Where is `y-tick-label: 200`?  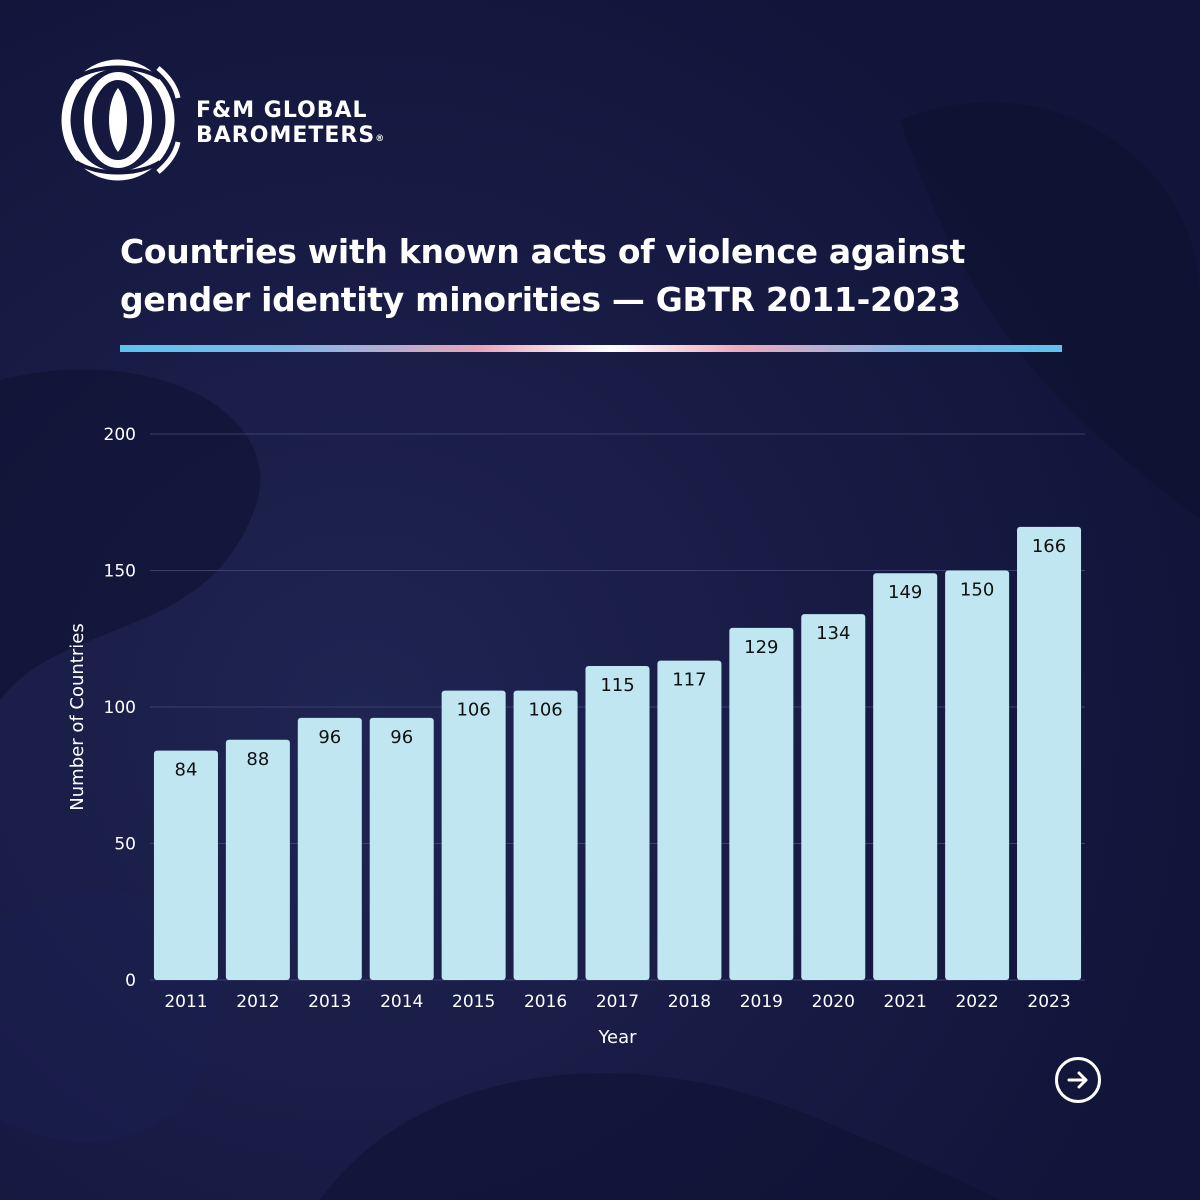
y-tick-label: 200 is located at coordinates (120, 435).